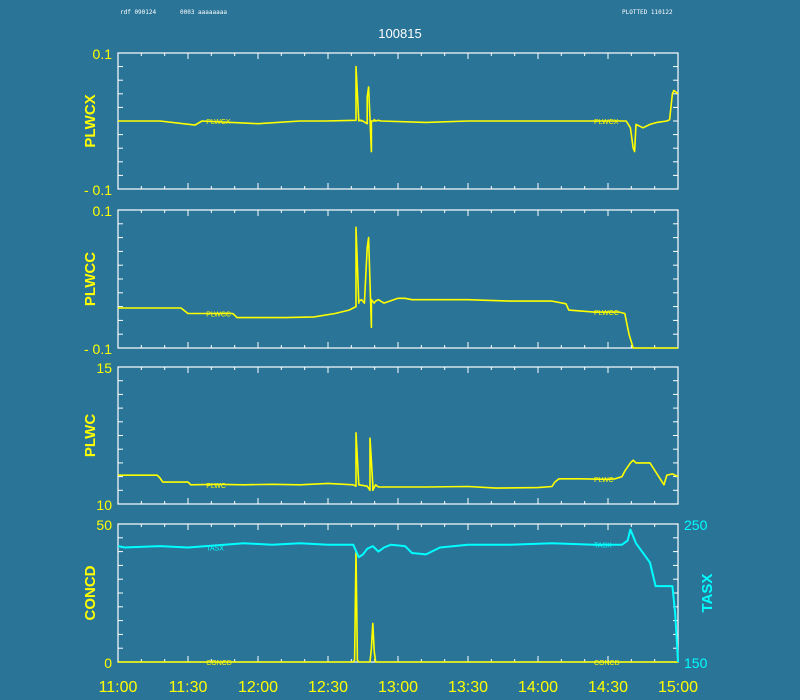 This screenshot has width=800, height=700. What do you see at coordinates (90, 279) in the screenshot?
I see `y-axis-label: PLWCC` at bounding box center [90, 279].